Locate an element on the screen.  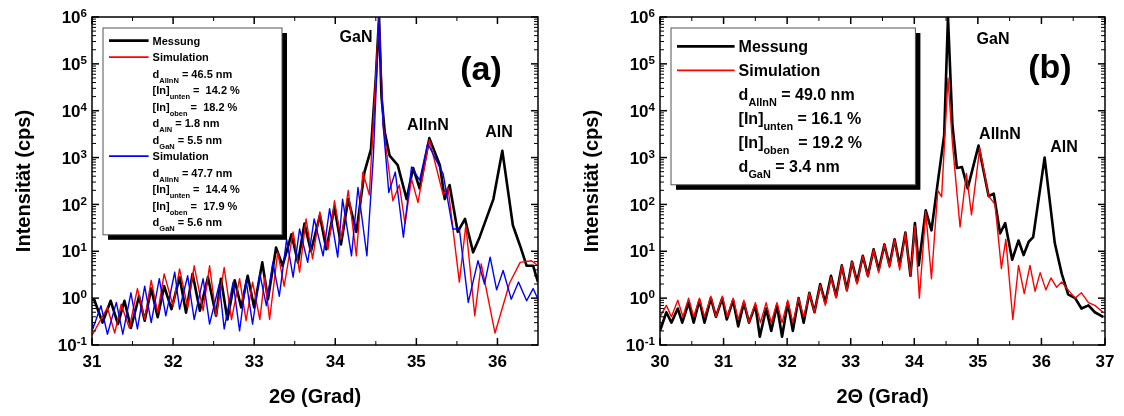
text: Simulation d$_{AlInN}$ = 49.0 nm [In]$_{unten}$ = 16.1 % [In]$_{oben}$ = 19.2 % d$_{GaN}$ = 3.4 nm is located at coordinates (800, 121).